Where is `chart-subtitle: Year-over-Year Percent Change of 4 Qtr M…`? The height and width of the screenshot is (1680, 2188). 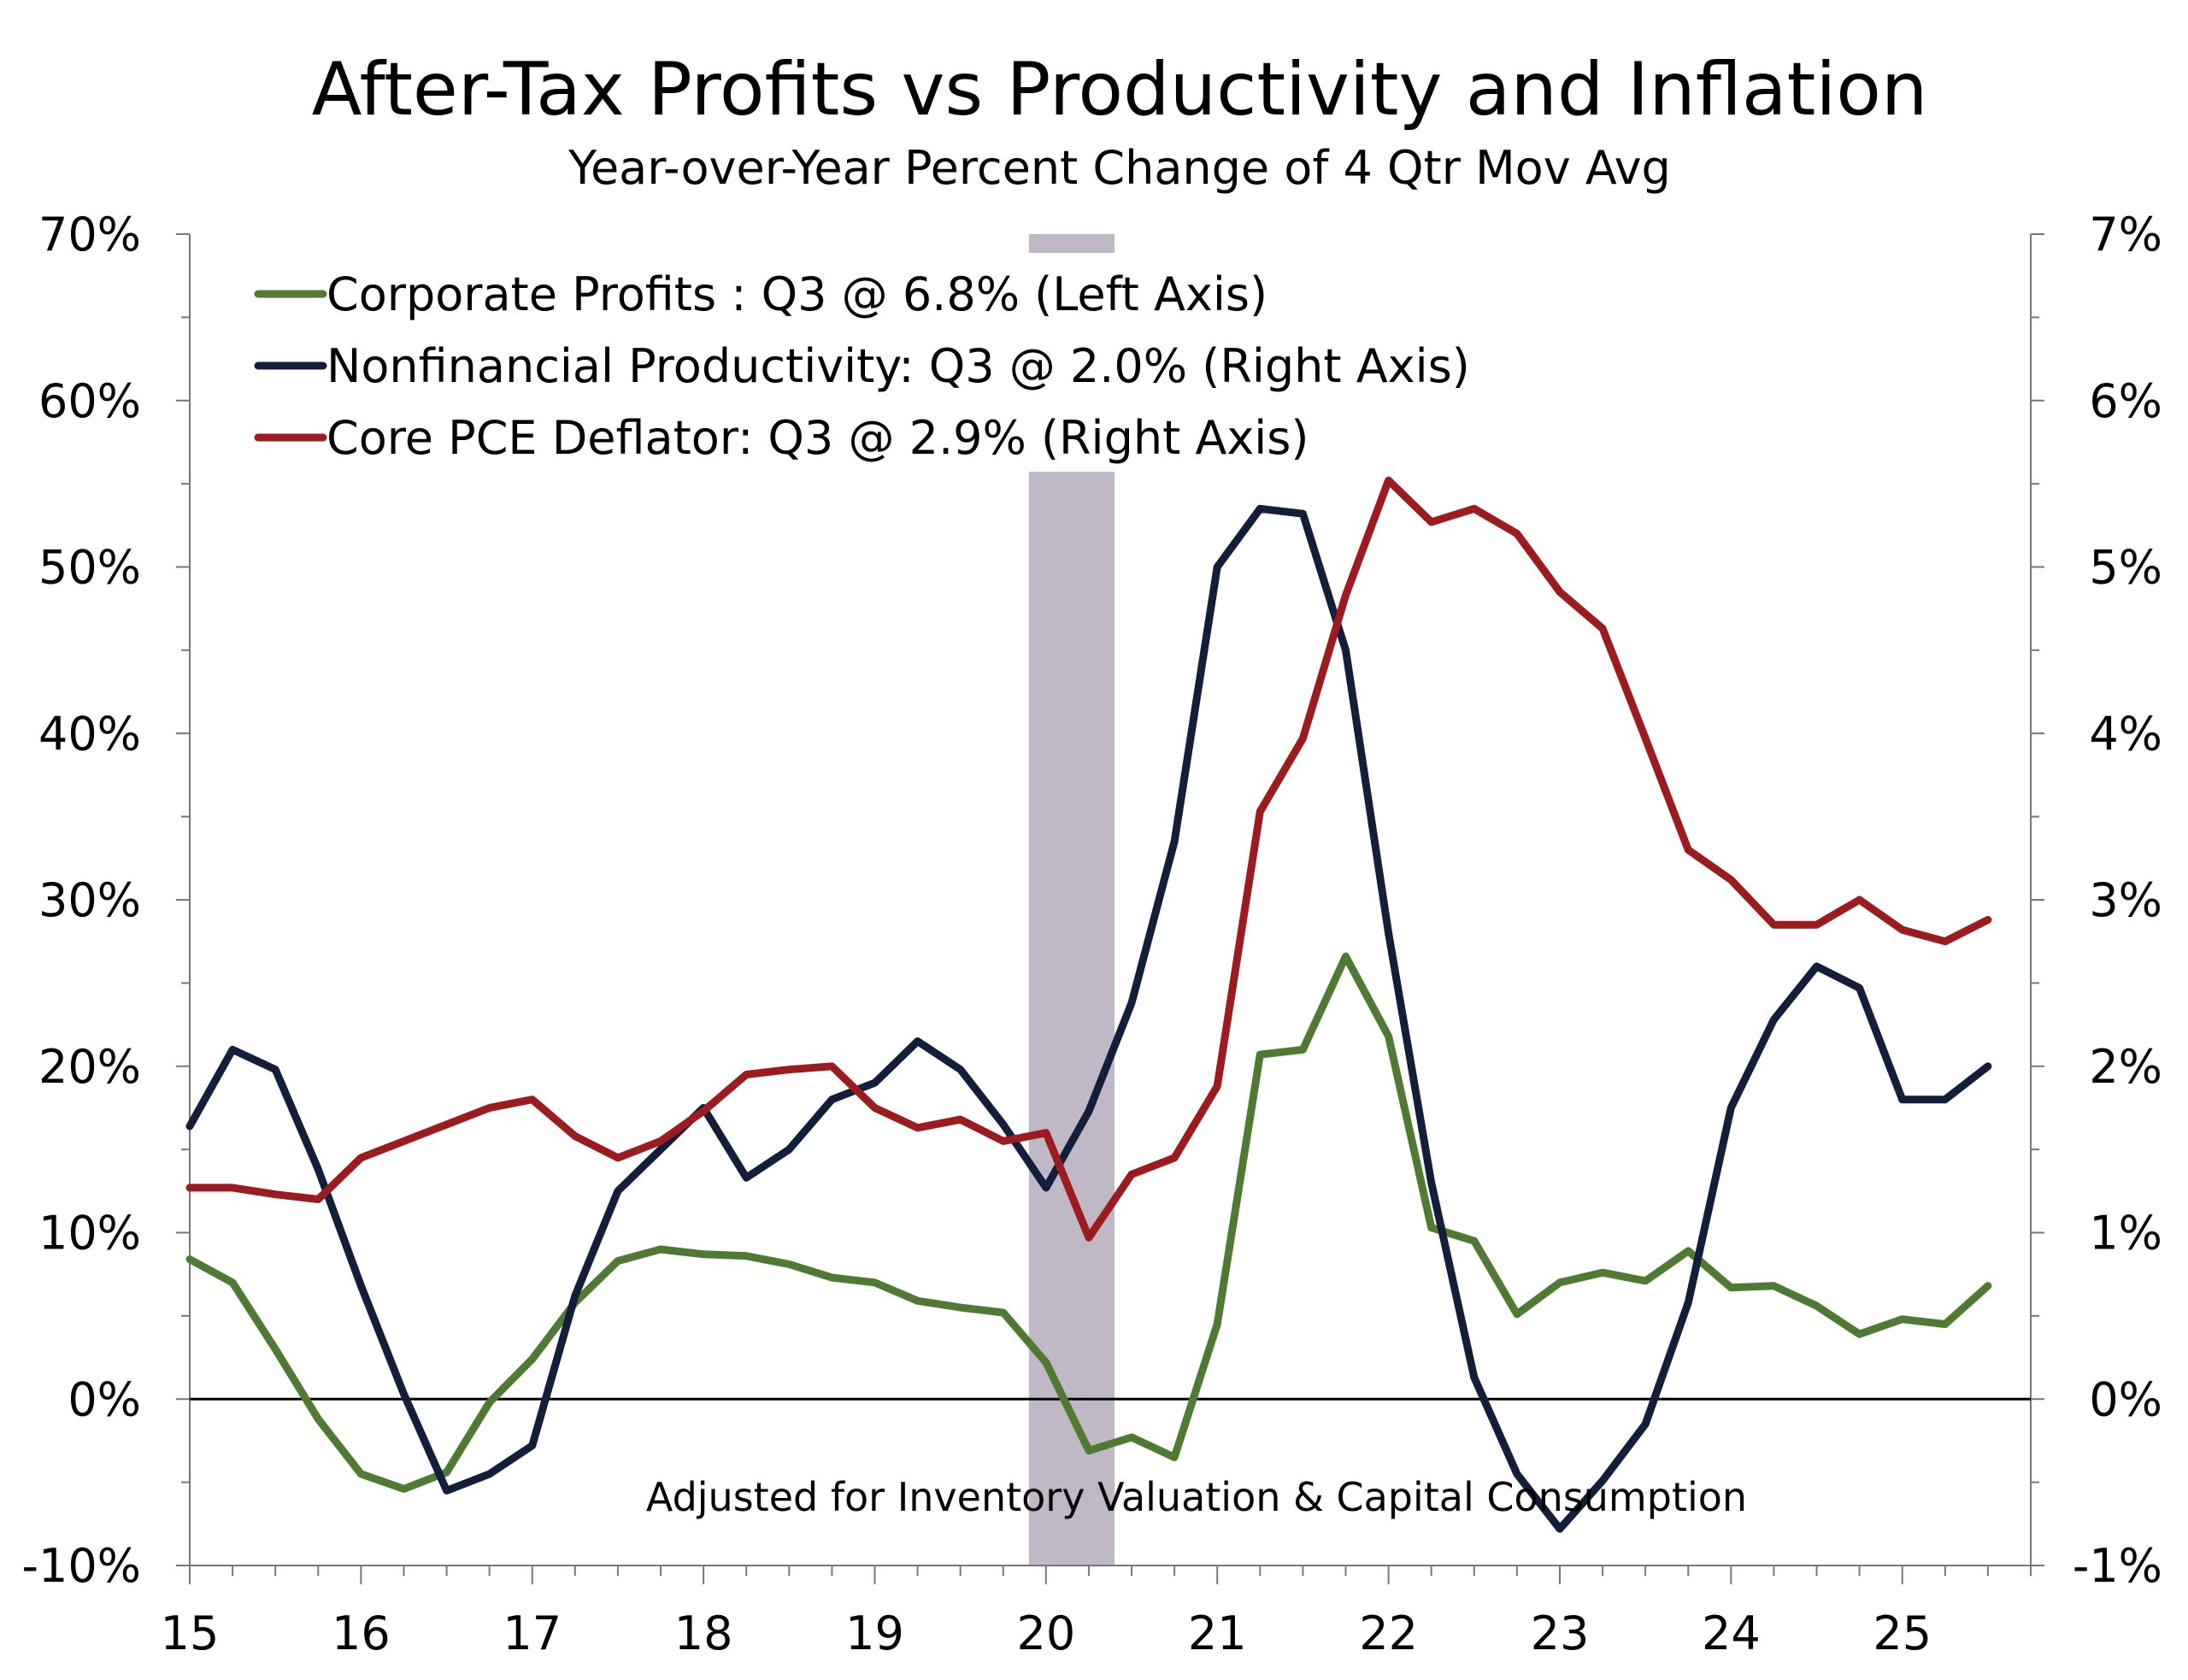 chart-subtitle: Year-over-Year Percent Change of 4 Qtr M… is located at coordinates (1119, 168).